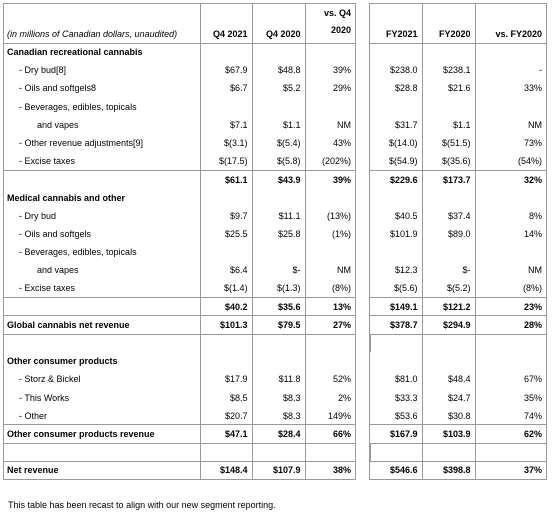 The height and width of the screenshot is (519, 554). What do you see at coordinates (225, 397) in the screenshot?
I see `cell: $8.5` at bounding box center [225, 397].